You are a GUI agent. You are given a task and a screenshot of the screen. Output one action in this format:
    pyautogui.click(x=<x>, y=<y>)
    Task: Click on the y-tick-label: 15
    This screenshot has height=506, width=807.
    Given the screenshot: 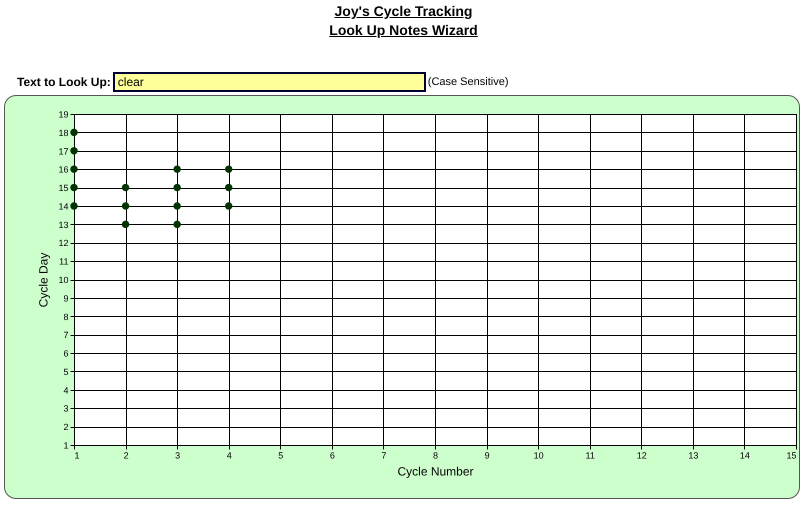 What is the action you would take?
    pyautogui.click(x=63, y=188)
    